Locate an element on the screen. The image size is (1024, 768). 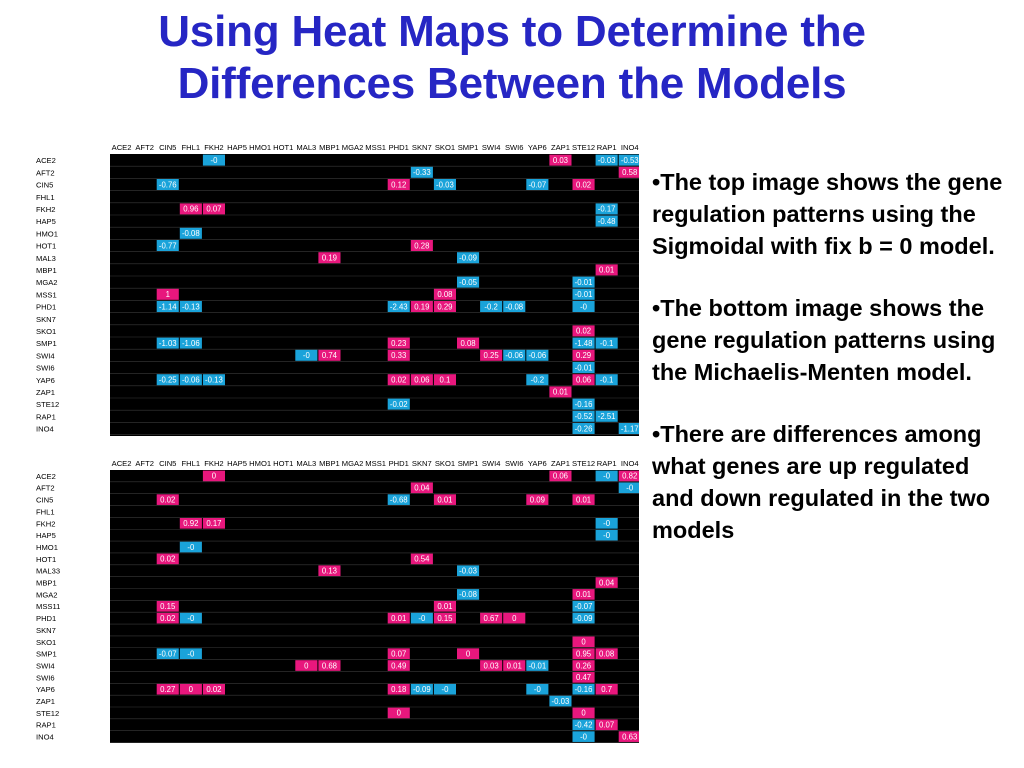
heatmap-column-label: MSS1 is located at coordinates (375, 463).